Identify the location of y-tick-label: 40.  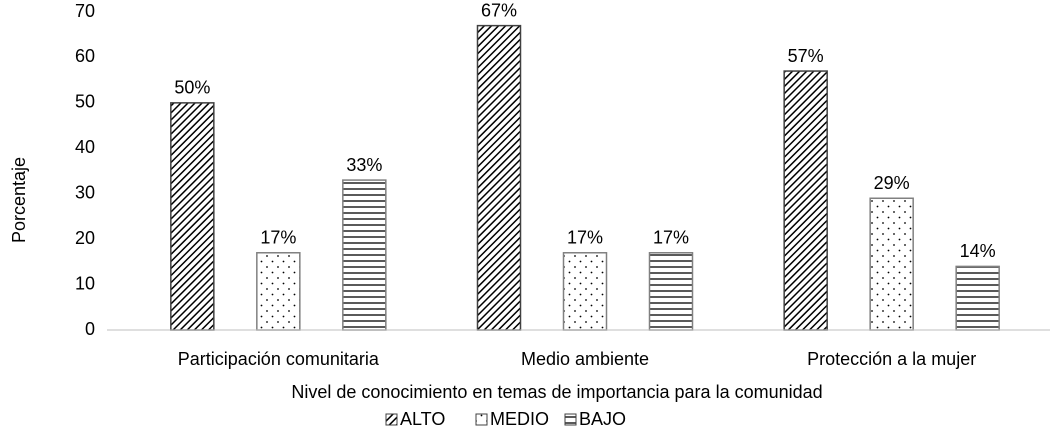
(85, 147).